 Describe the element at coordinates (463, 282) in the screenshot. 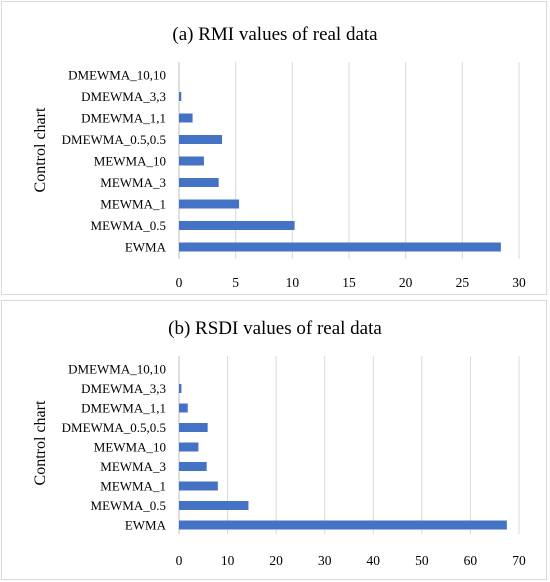

I see `x-tick-label: 25` at that location.